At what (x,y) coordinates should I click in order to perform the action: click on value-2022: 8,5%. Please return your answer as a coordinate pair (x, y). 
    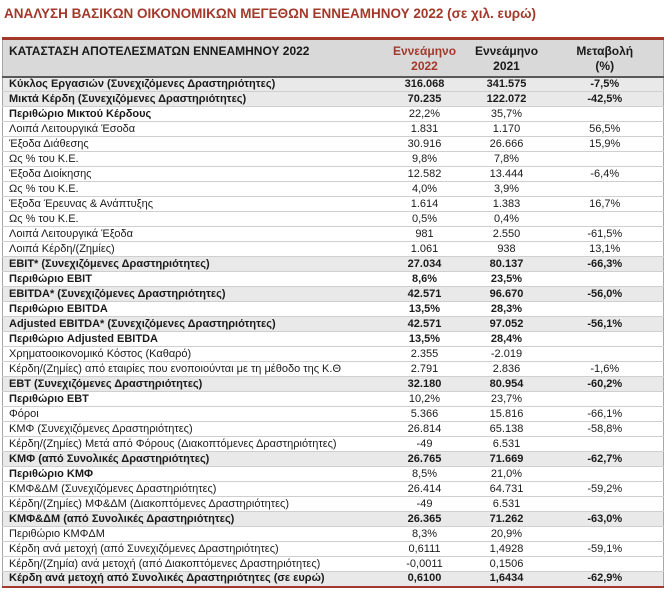
    Looking at the image, I should click on (424, 474).